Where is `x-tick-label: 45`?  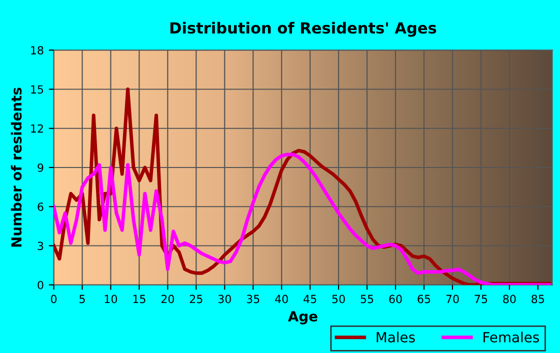
x-tick-label: 45 is located at coordinates (310, 299).